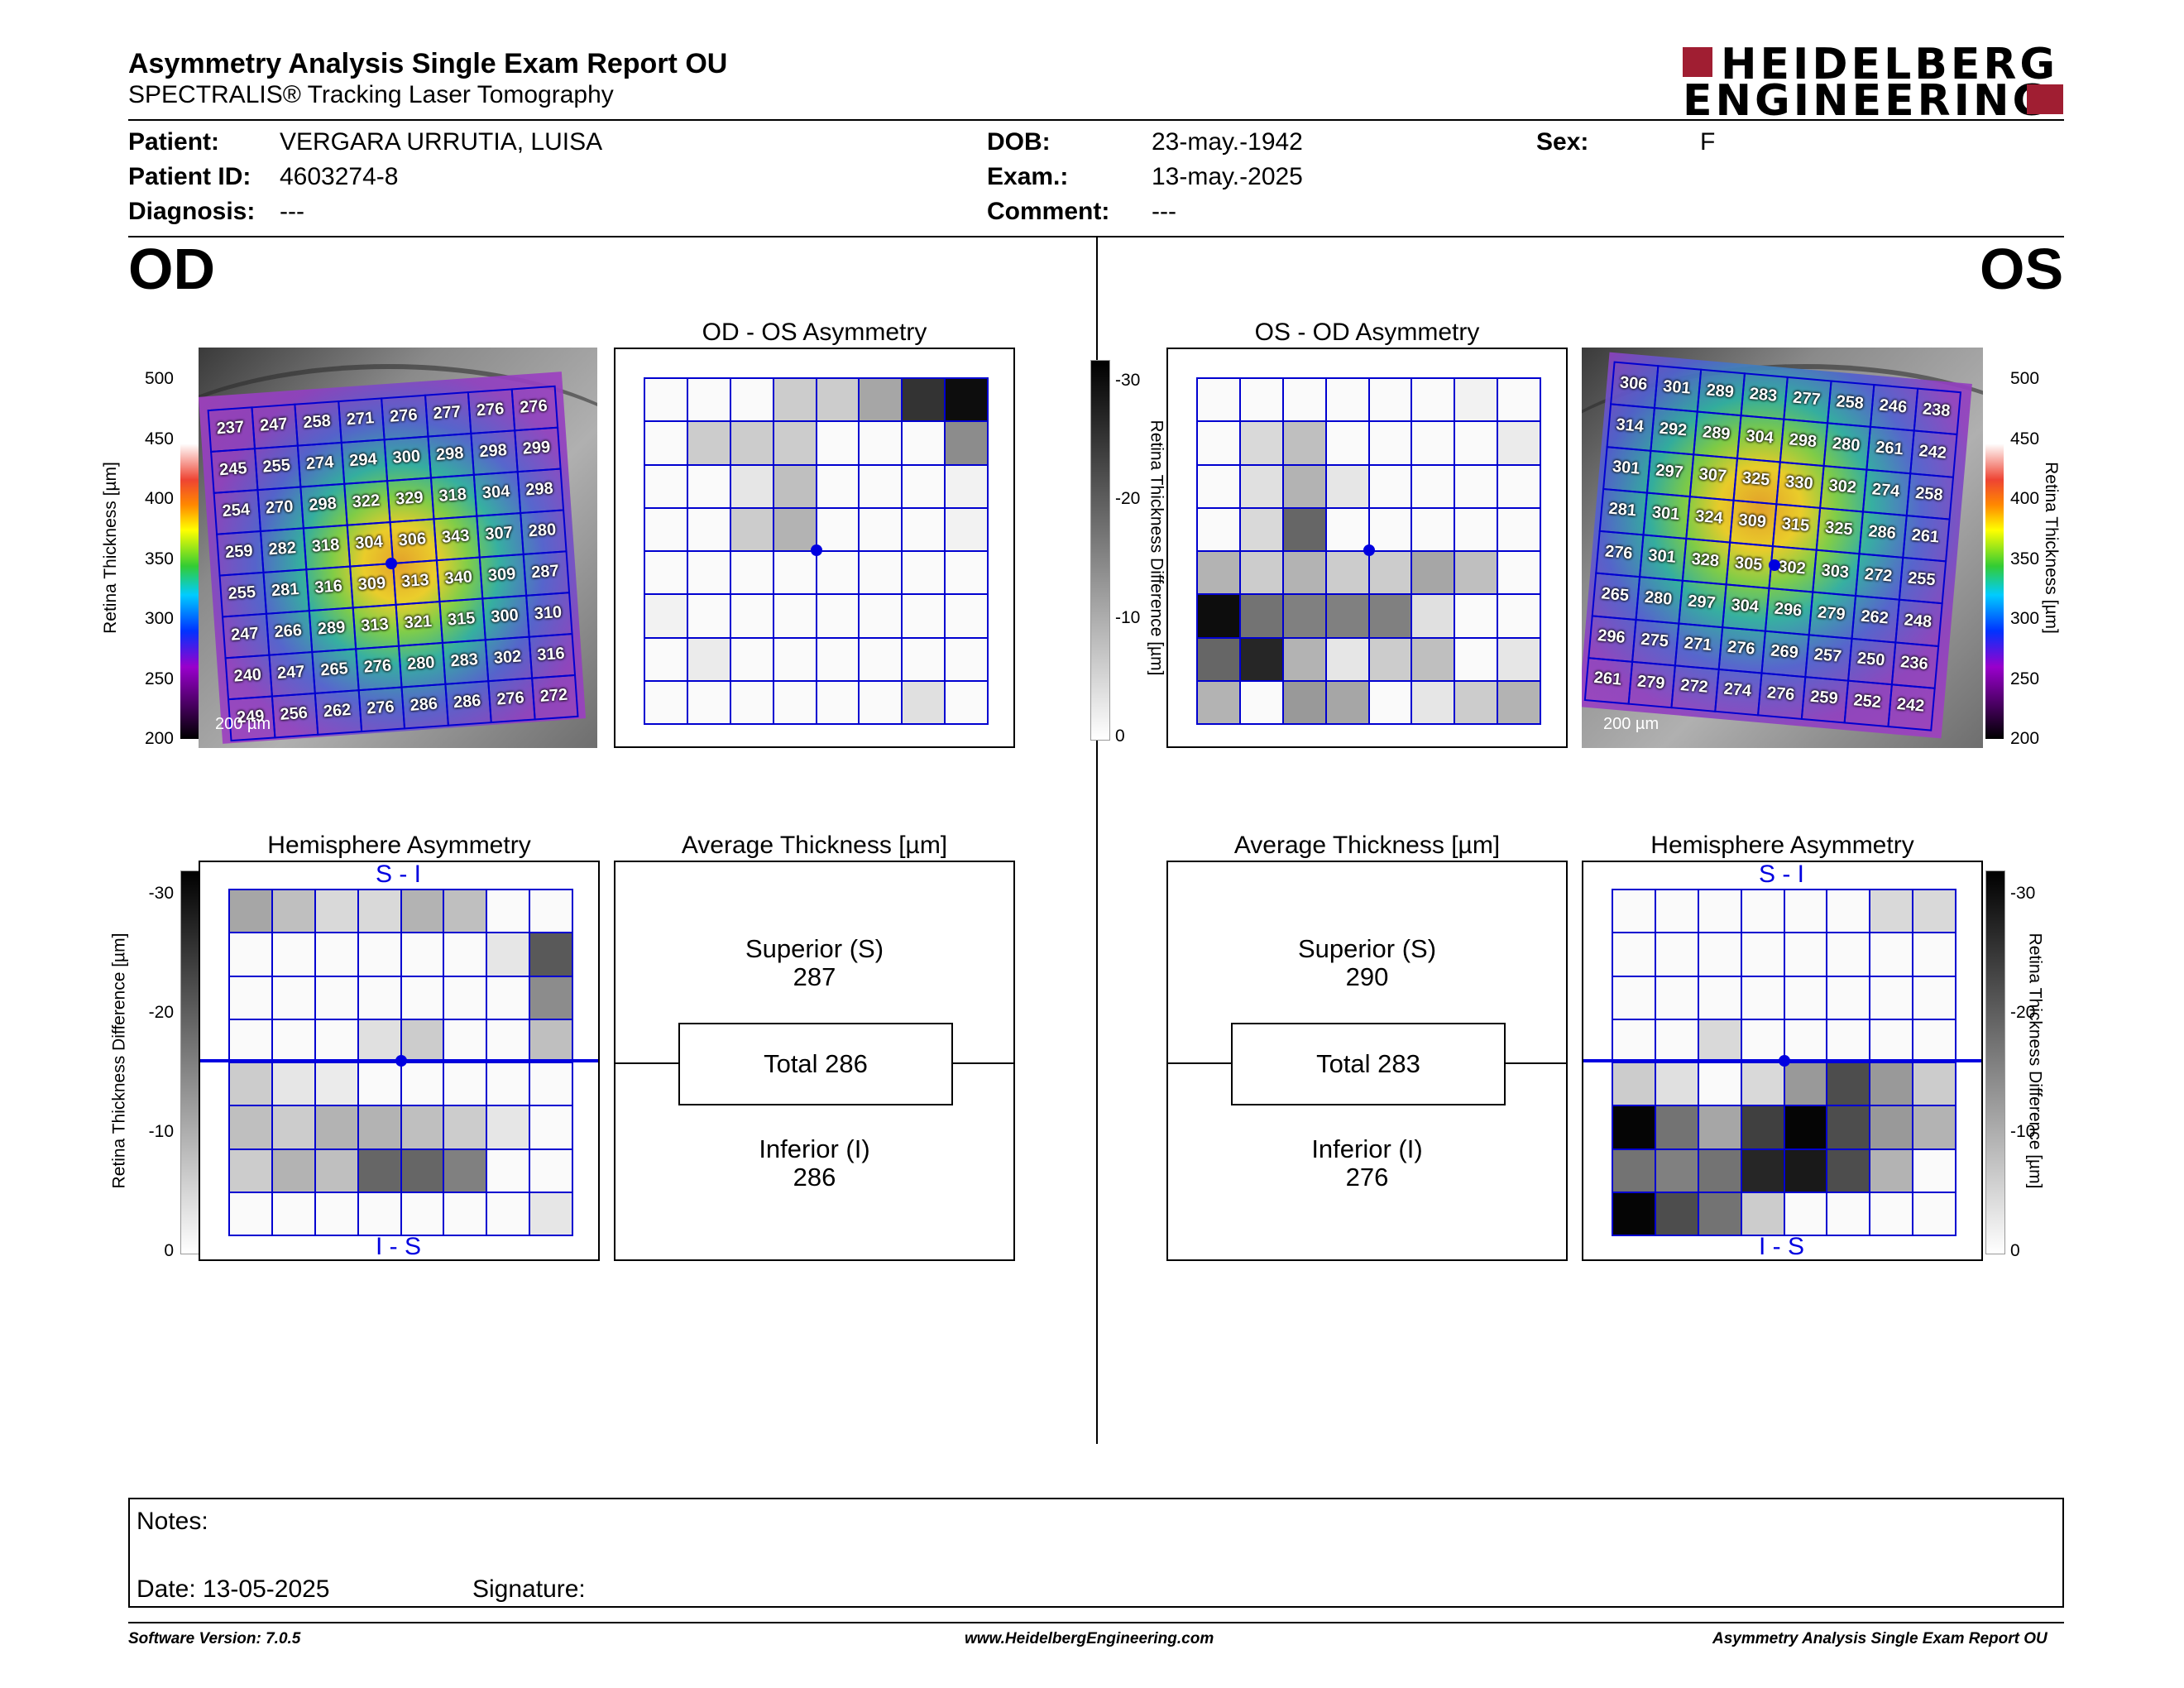  What do you see at coordinates (1925, 536) in the screenshot?
I see `os-thickness-value: 261` at bounding box center [1925, 536].